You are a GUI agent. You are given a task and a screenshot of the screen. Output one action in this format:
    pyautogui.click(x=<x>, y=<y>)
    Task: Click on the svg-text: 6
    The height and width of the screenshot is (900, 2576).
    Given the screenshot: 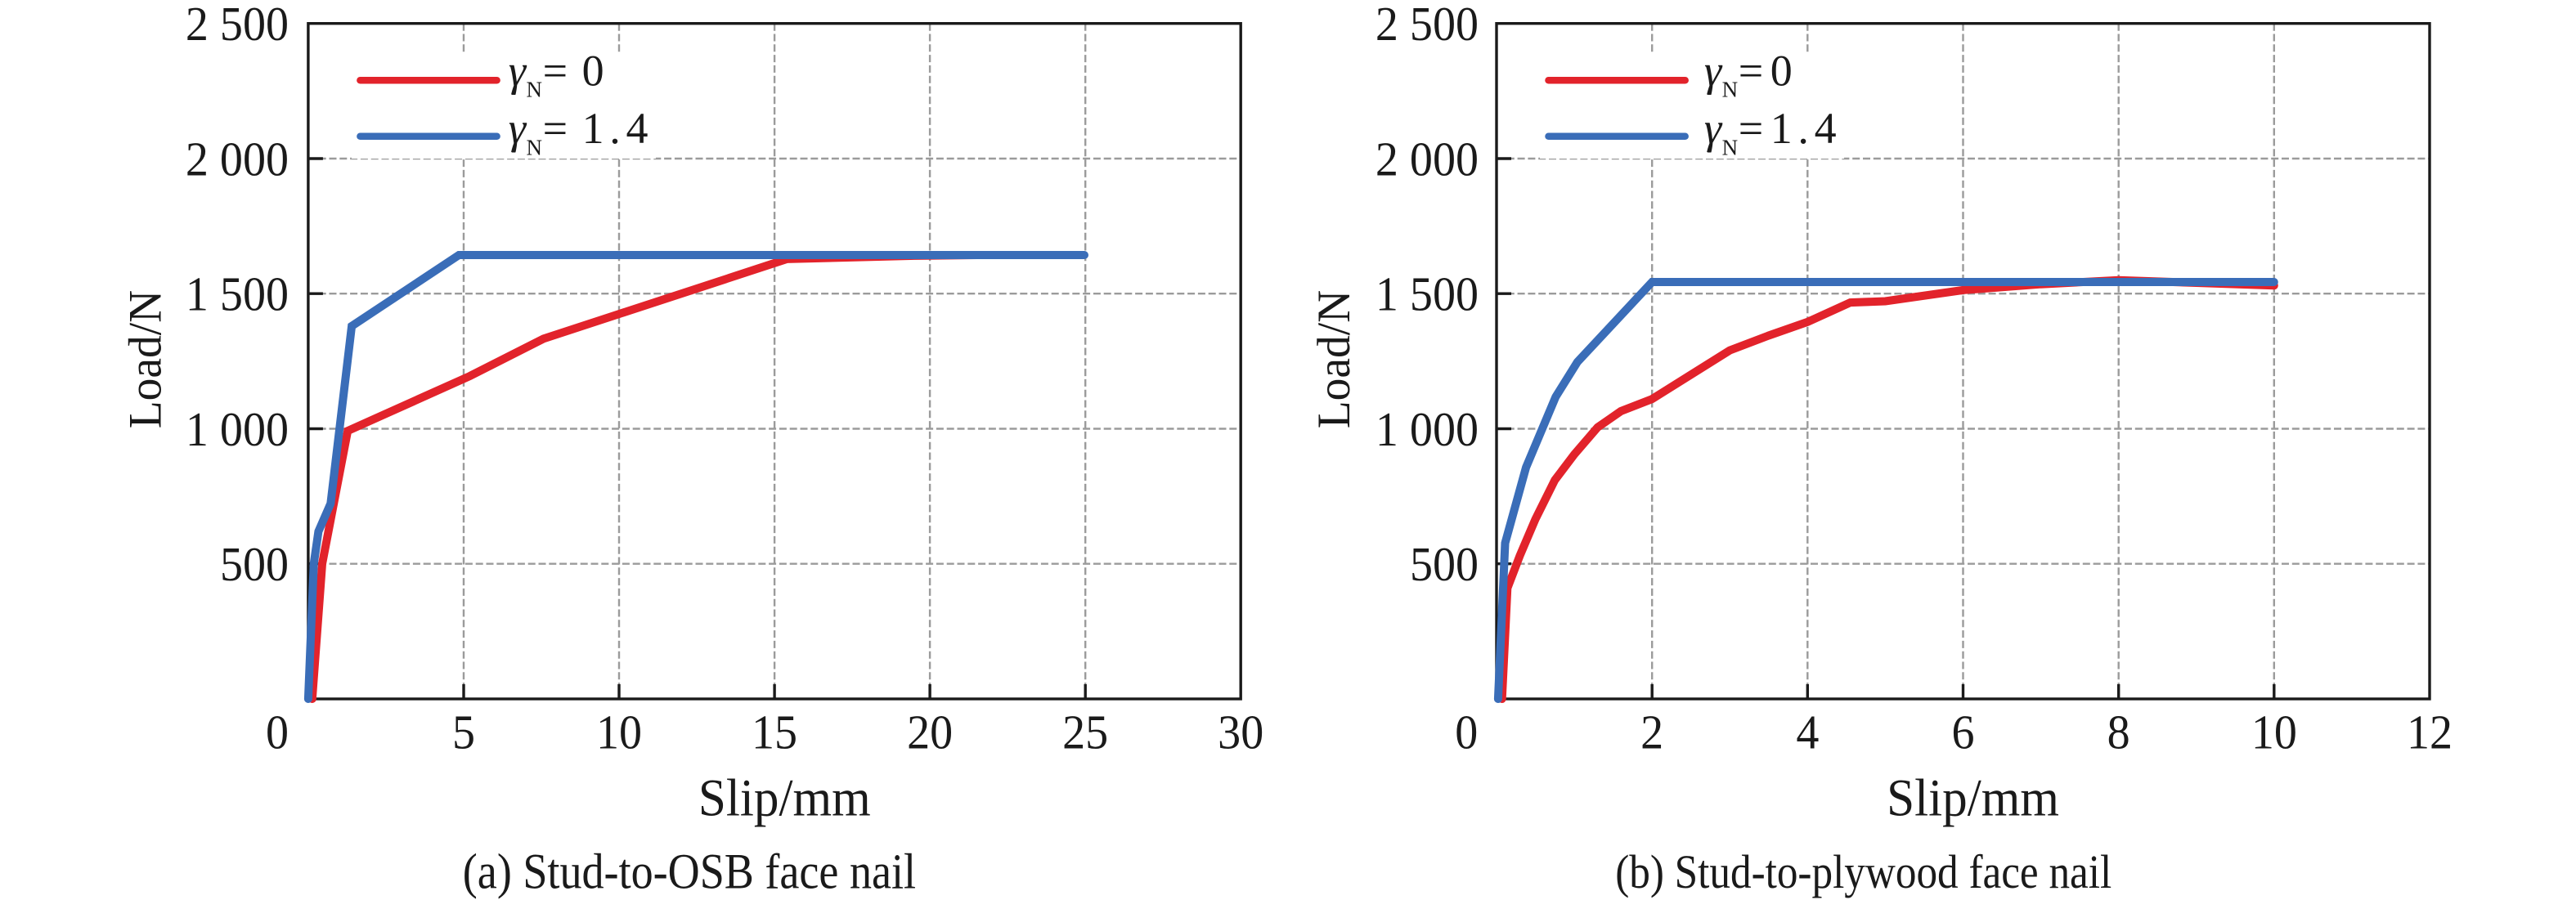 What is the action you would take?
    pyautogui.click(x=1963, y=732)
    